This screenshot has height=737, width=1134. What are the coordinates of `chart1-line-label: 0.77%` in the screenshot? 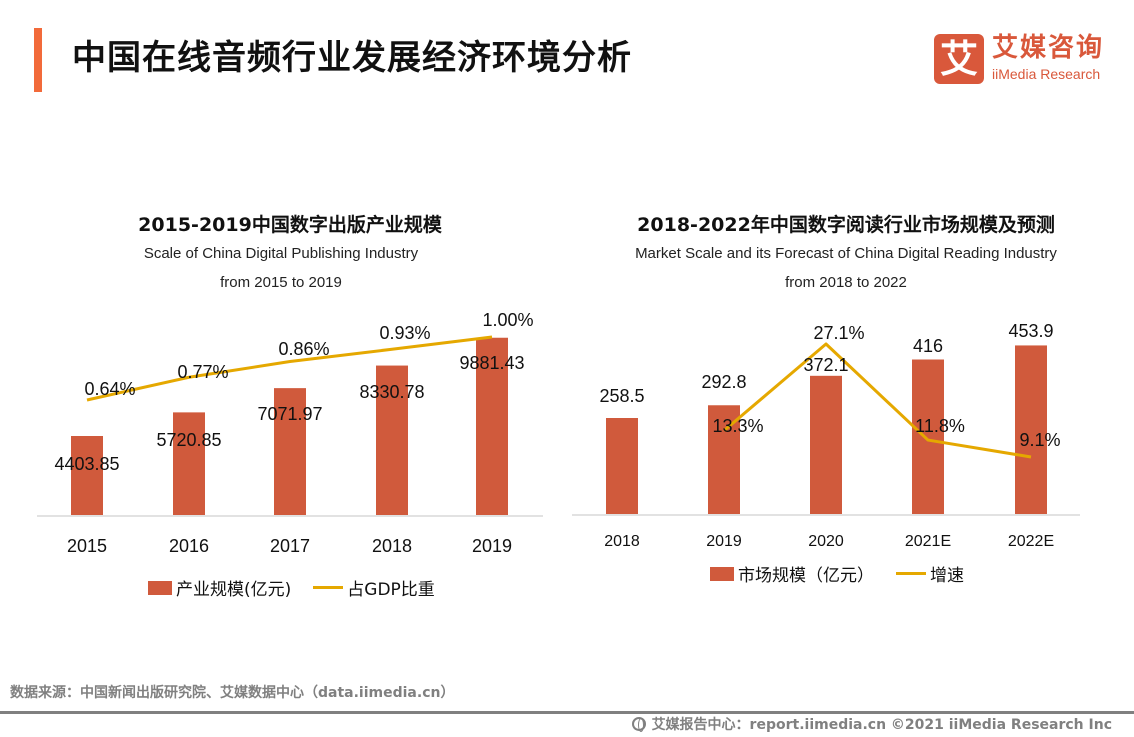 It's located at (202, 372).